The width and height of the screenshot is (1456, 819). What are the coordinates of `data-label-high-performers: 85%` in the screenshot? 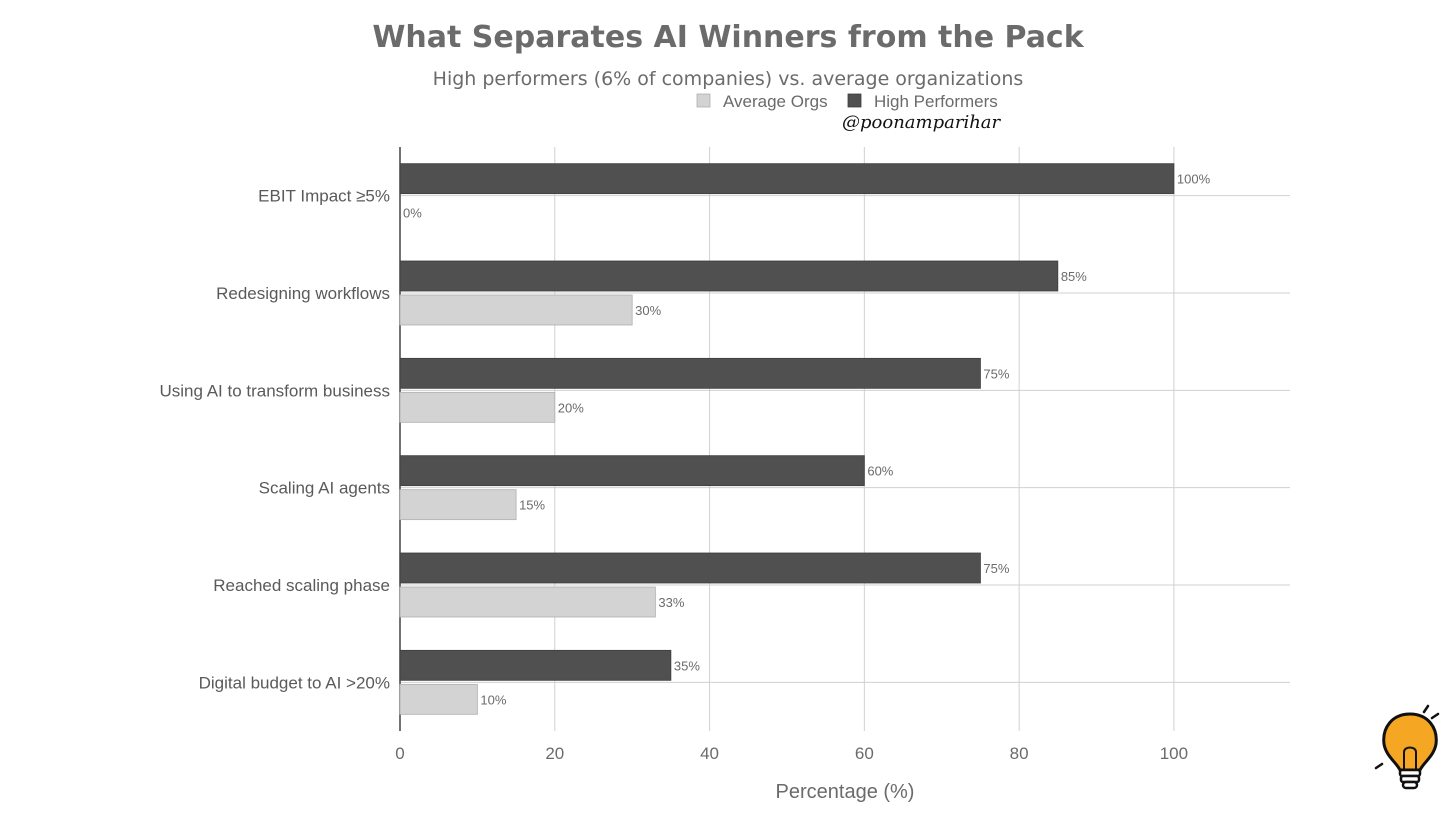 It's located at (1074, 276).